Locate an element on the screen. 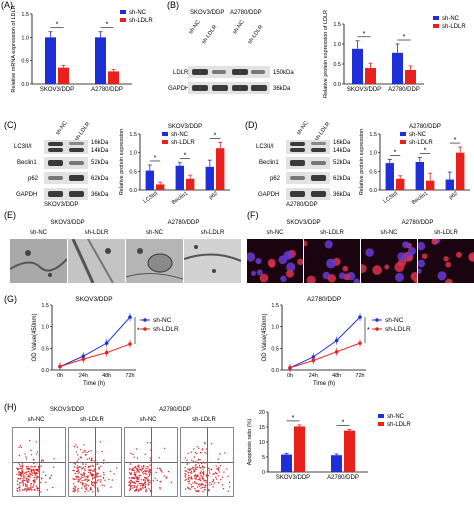  chart-g1-sig-star: * is located at coordinates (138, 331).